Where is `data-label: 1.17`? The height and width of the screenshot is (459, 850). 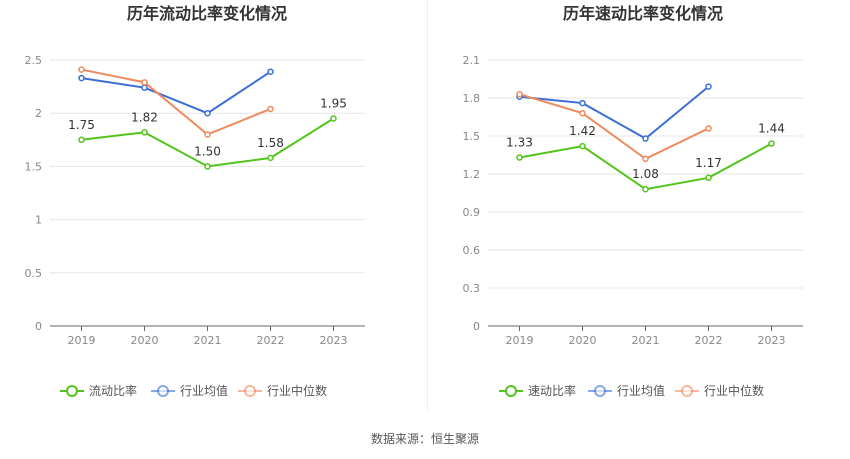 data-label: 1.17 is located at coordinates (708, 163).